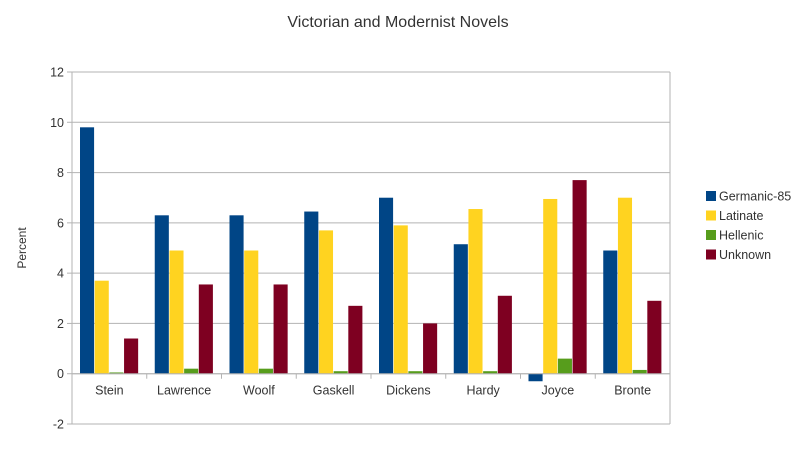 This screenshot has height=452, width=793. What do you see at coordinates (57, 73) in the screenshot?
I see `y-tick-label: 12` at bounding box center [57, 73].